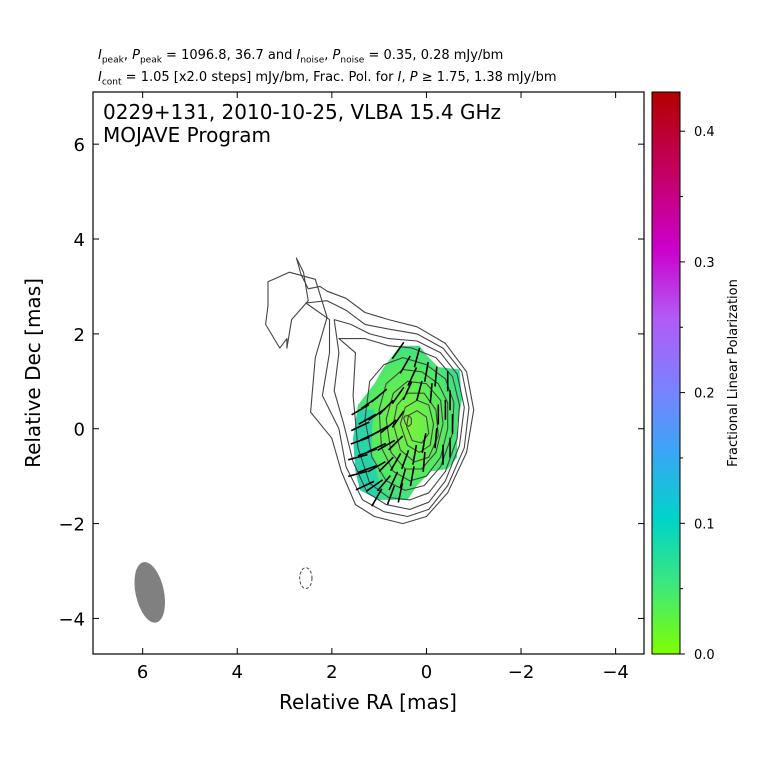 The width and height of the screenshot is (760, 760). What do you see at coordinates (79, 335) in the screenshot?
I see `y-tick-label: 2` at bounding box center [79, 335].